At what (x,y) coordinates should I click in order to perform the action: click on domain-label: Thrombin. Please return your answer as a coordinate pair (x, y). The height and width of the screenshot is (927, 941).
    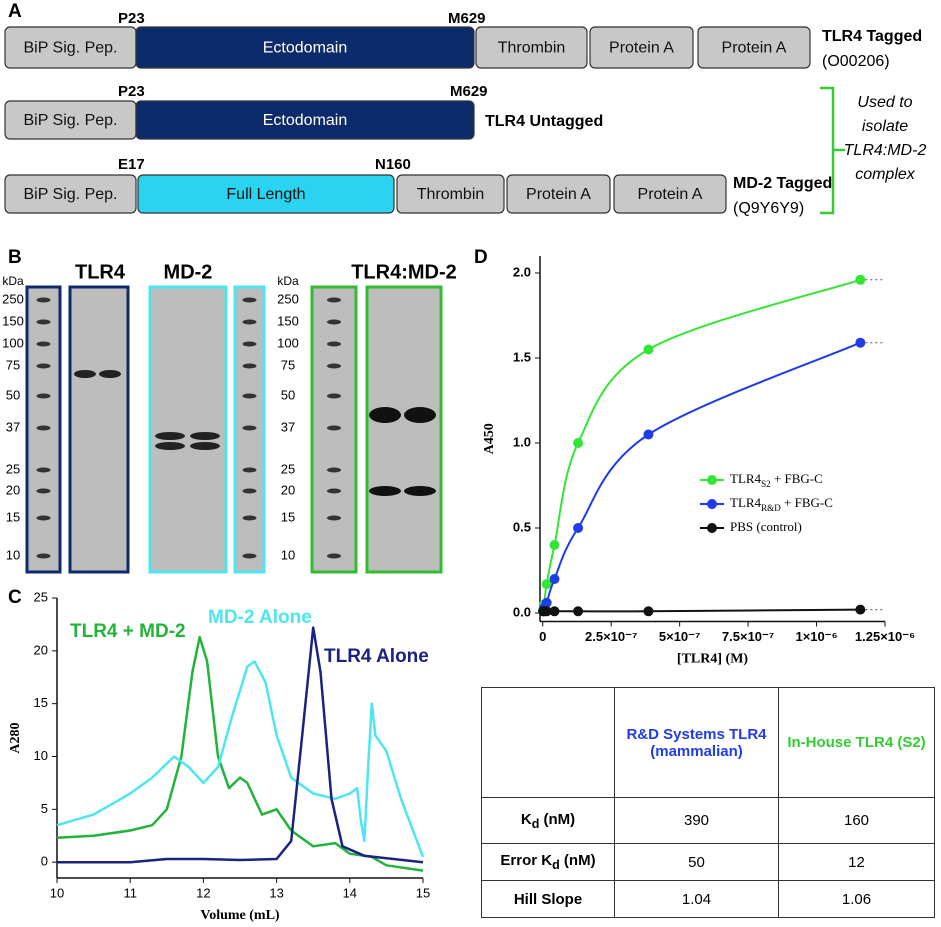
    Looking at the image, I should click on (532, 48).